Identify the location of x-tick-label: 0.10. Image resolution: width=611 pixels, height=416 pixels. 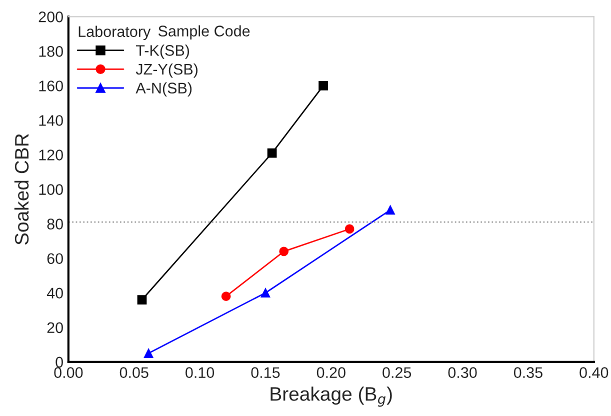
(200, 372).